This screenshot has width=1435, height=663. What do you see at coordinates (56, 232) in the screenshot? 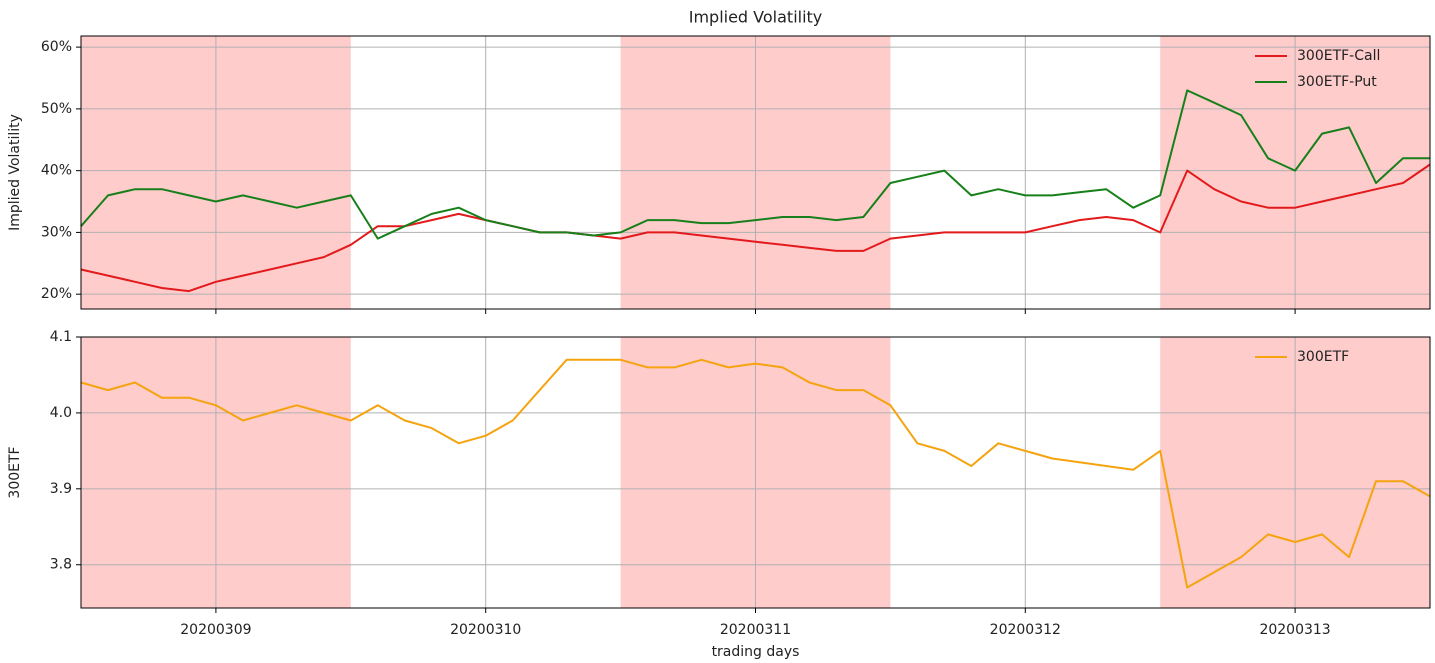
I see `y-tick-label: 30%` at bounding box center [56, 232].